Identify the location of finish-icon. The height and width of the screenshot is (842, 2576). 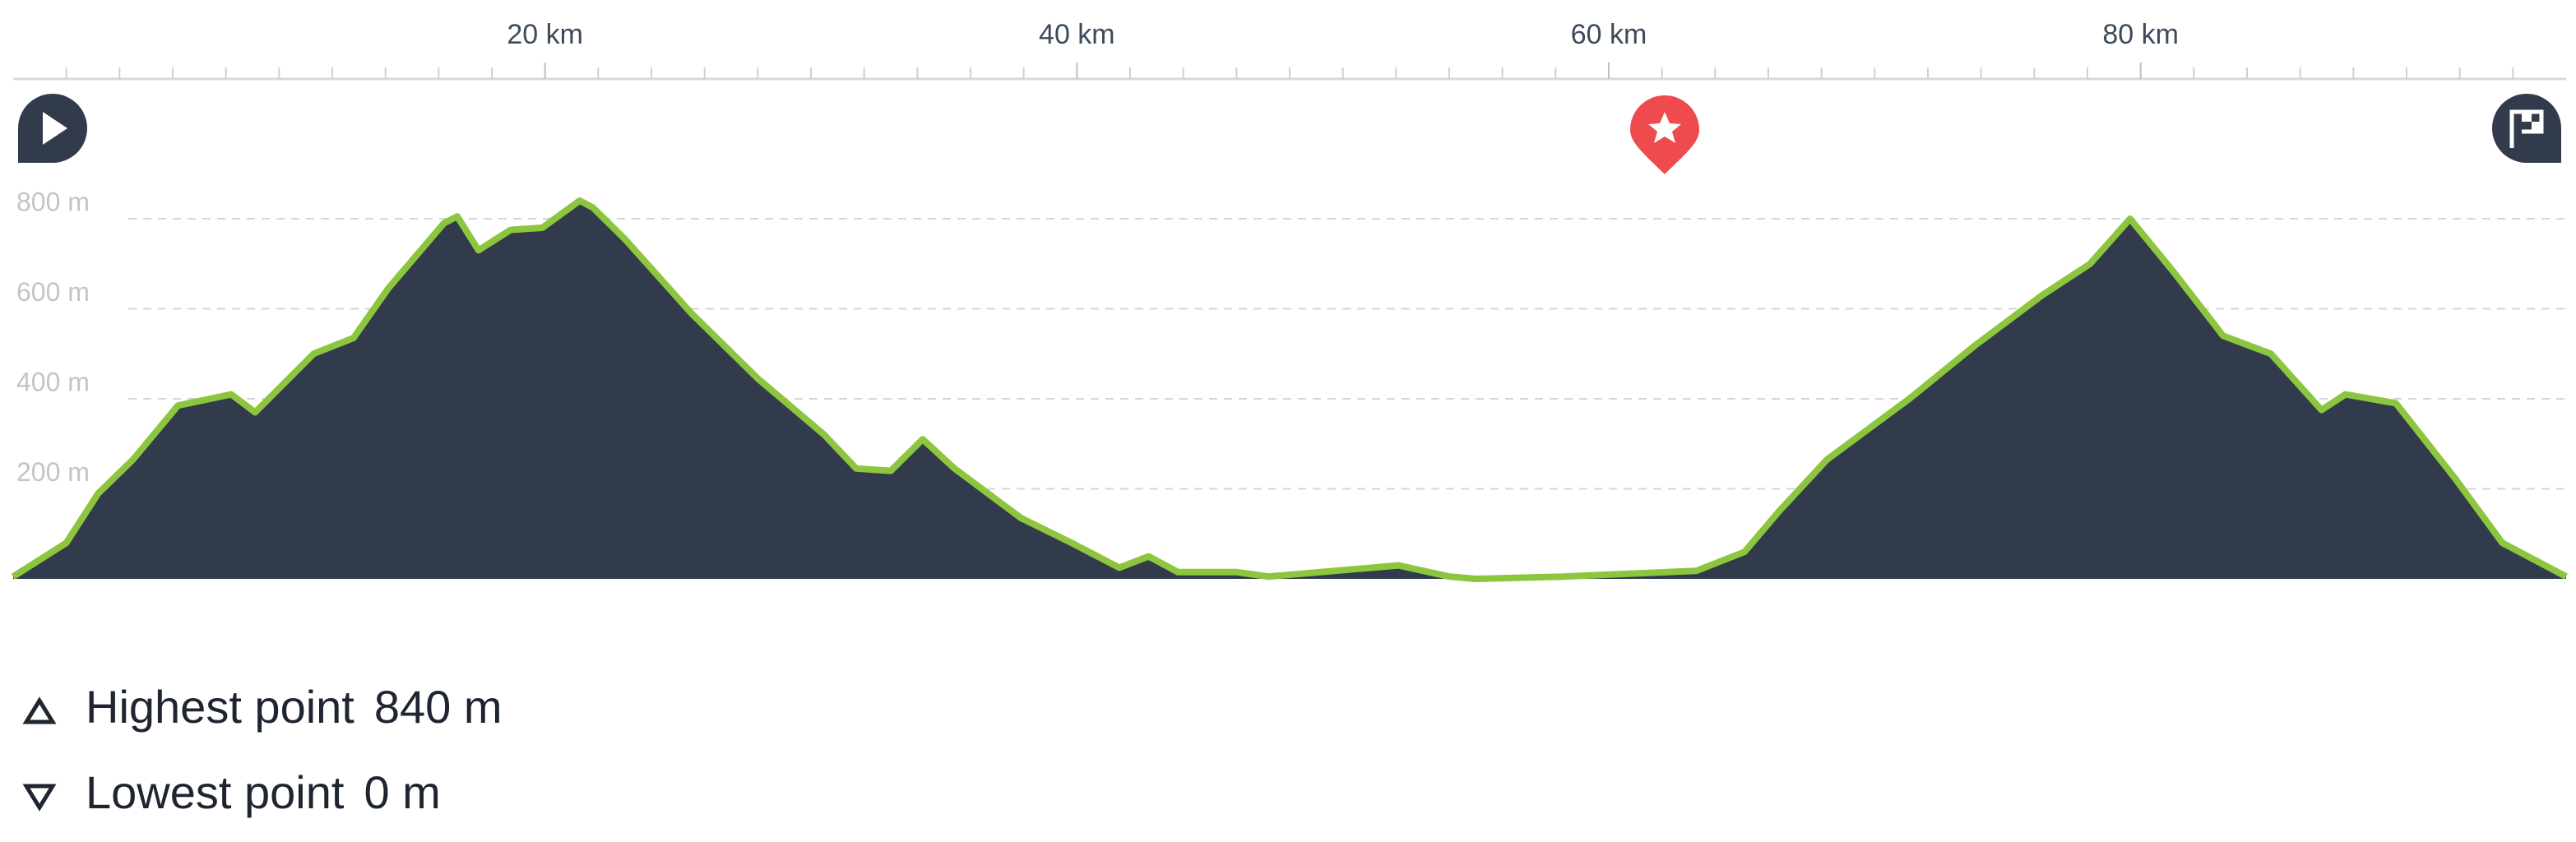
(2526, 128).